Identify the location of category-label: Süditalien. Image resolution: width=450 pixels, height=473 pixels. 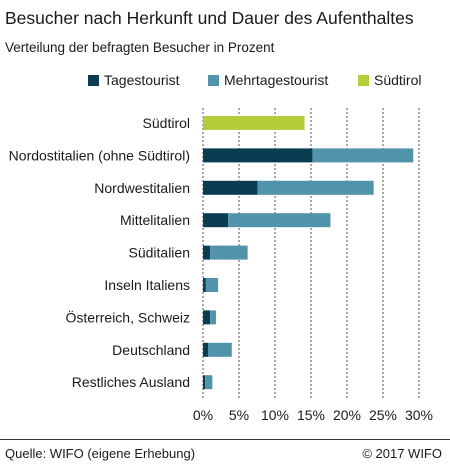
(160, 253).